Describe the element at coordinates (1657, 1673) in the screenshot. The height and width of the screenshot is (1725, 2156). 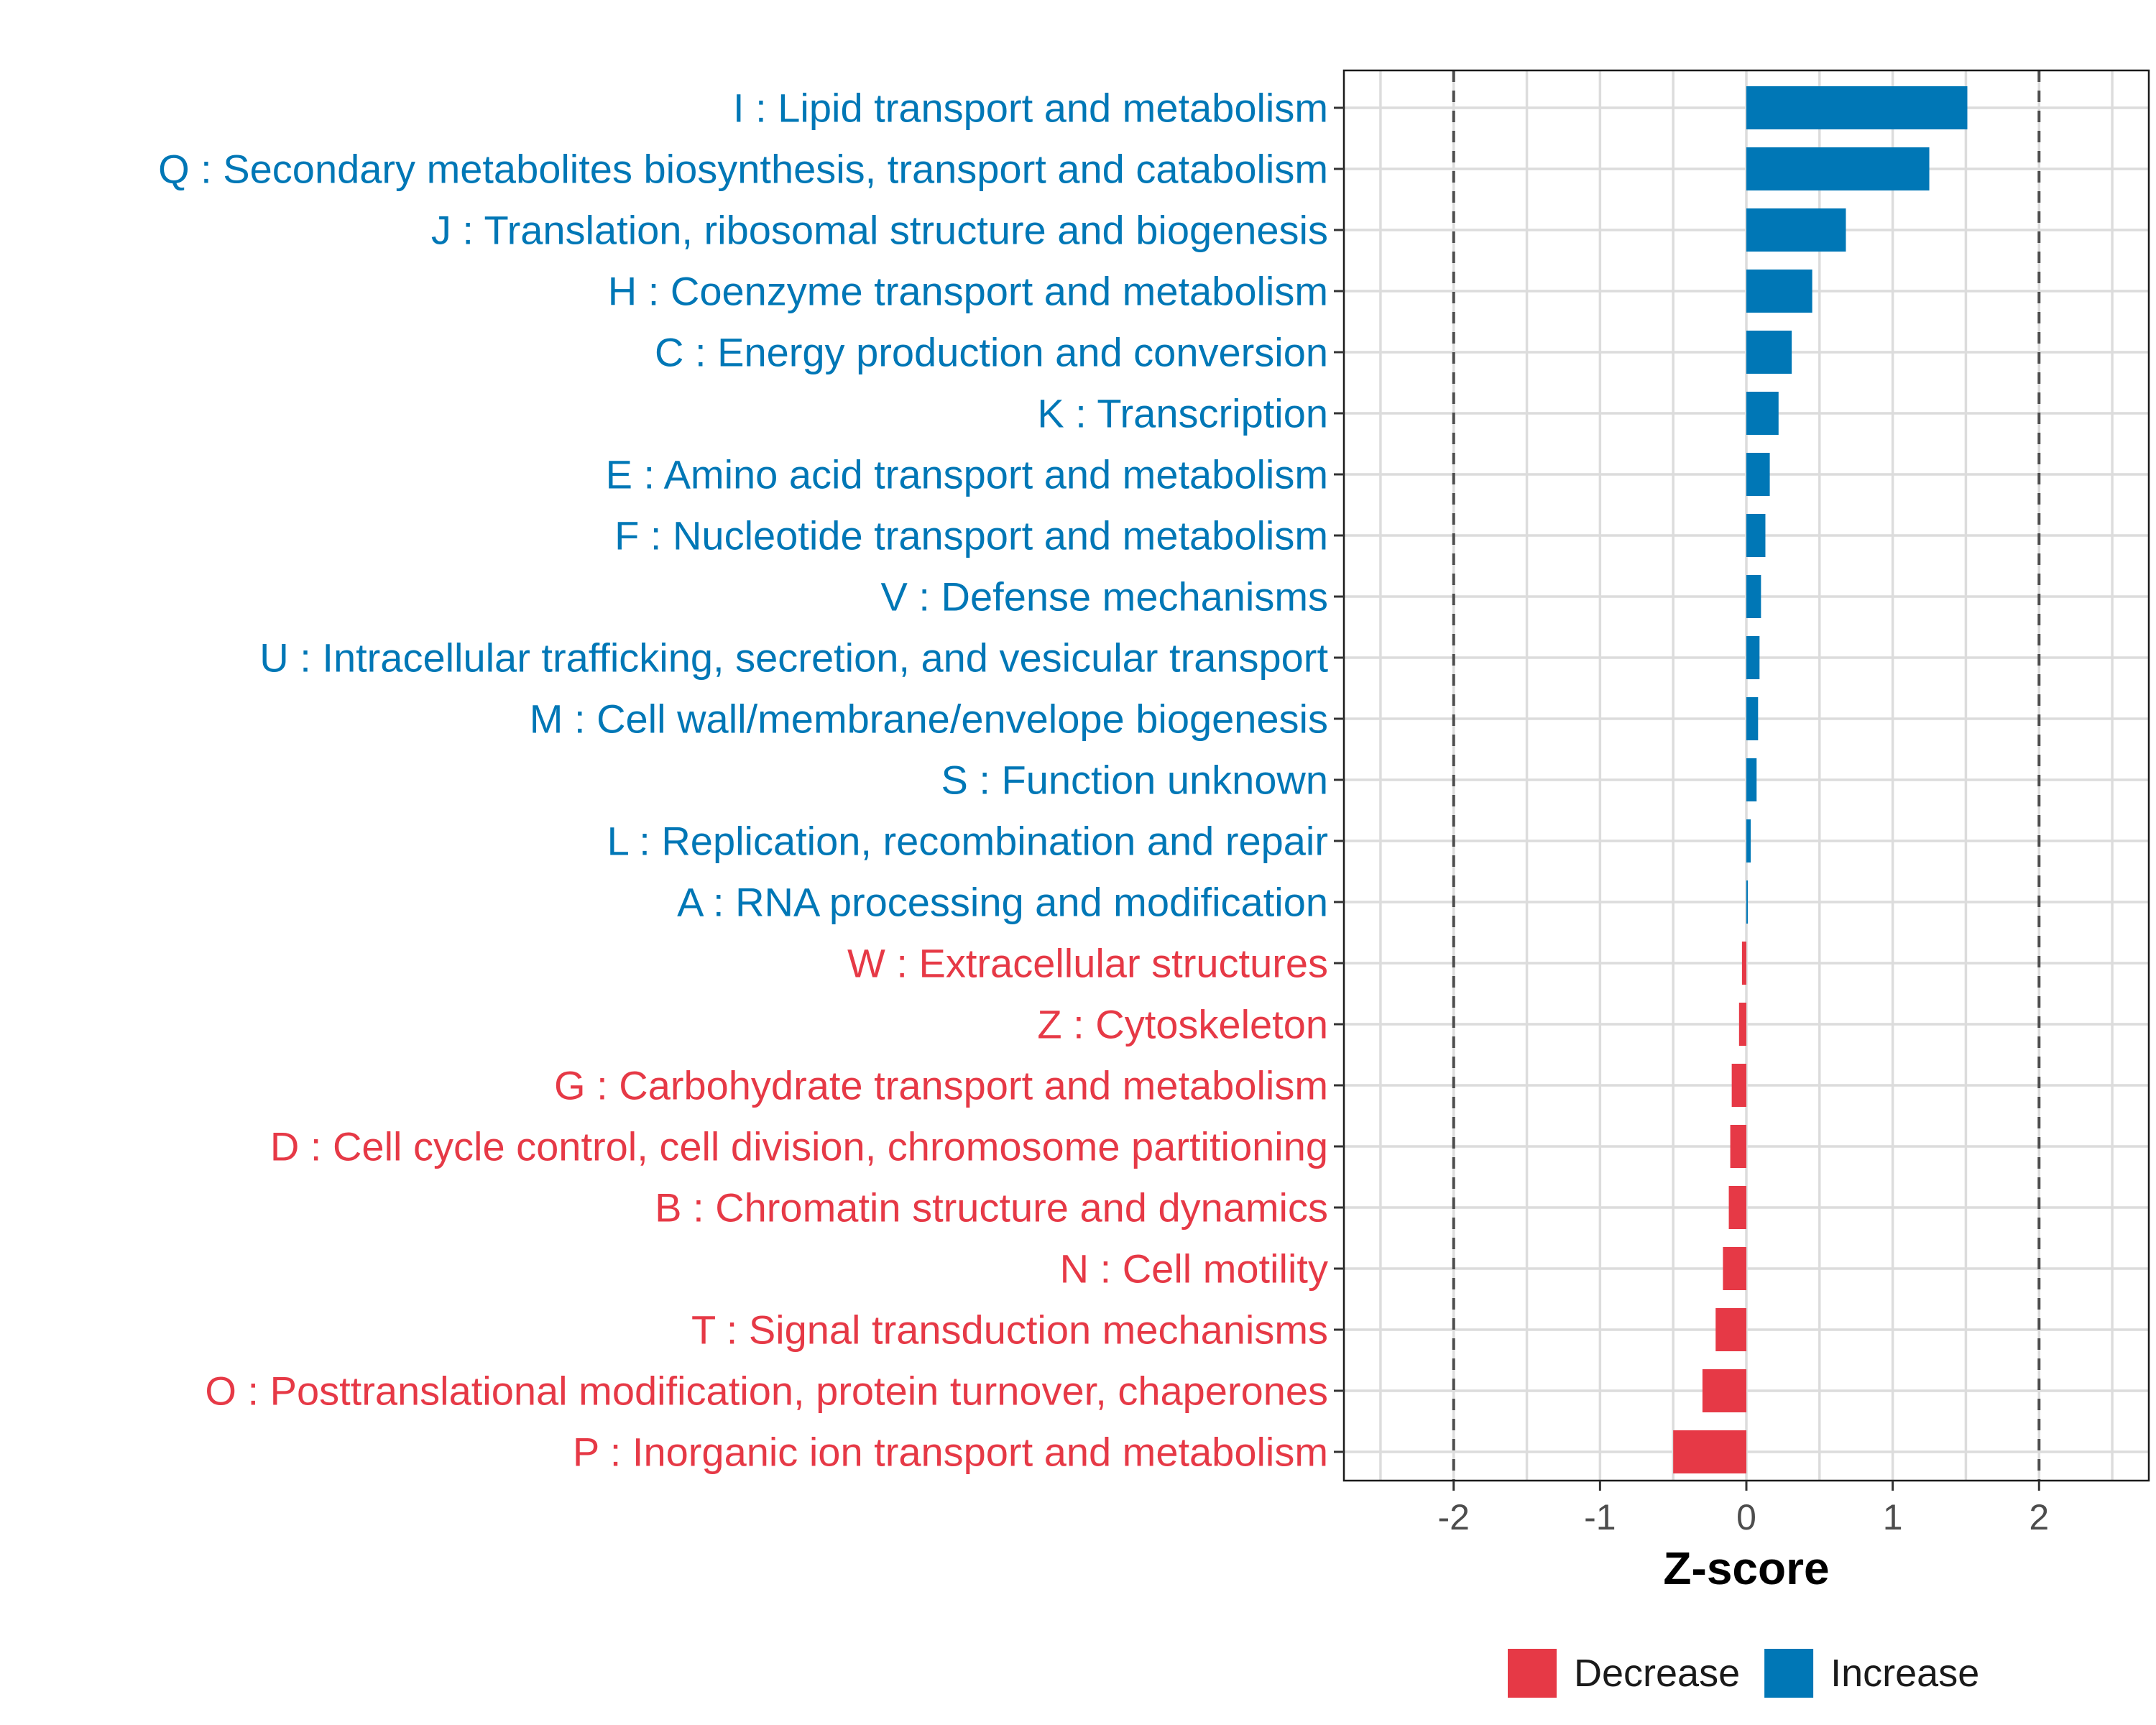
I see `legend-label: Decrease` at that location.